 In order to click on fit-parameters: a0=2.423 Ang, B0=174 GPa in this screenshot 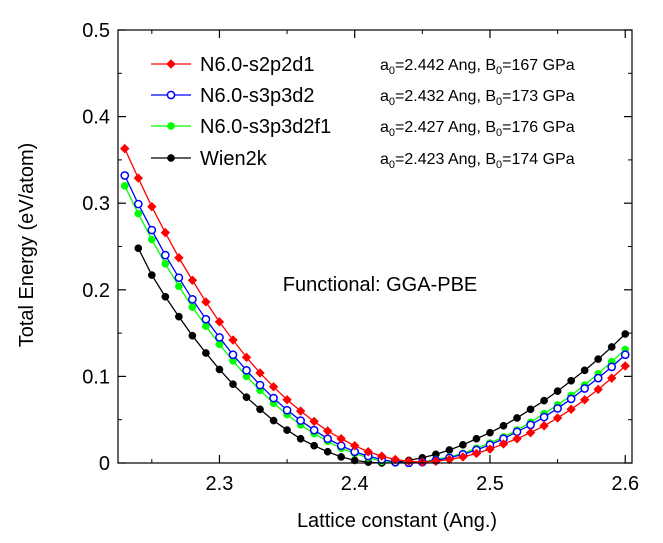, I will do `click(477, 161)`.